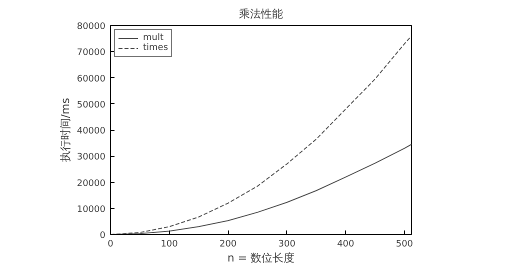 The height and width of the screenshot is (267, 521). Describe the element at coordinates (91, 53) in the screenshot. I see `y-tick-label: 70000` at that location.